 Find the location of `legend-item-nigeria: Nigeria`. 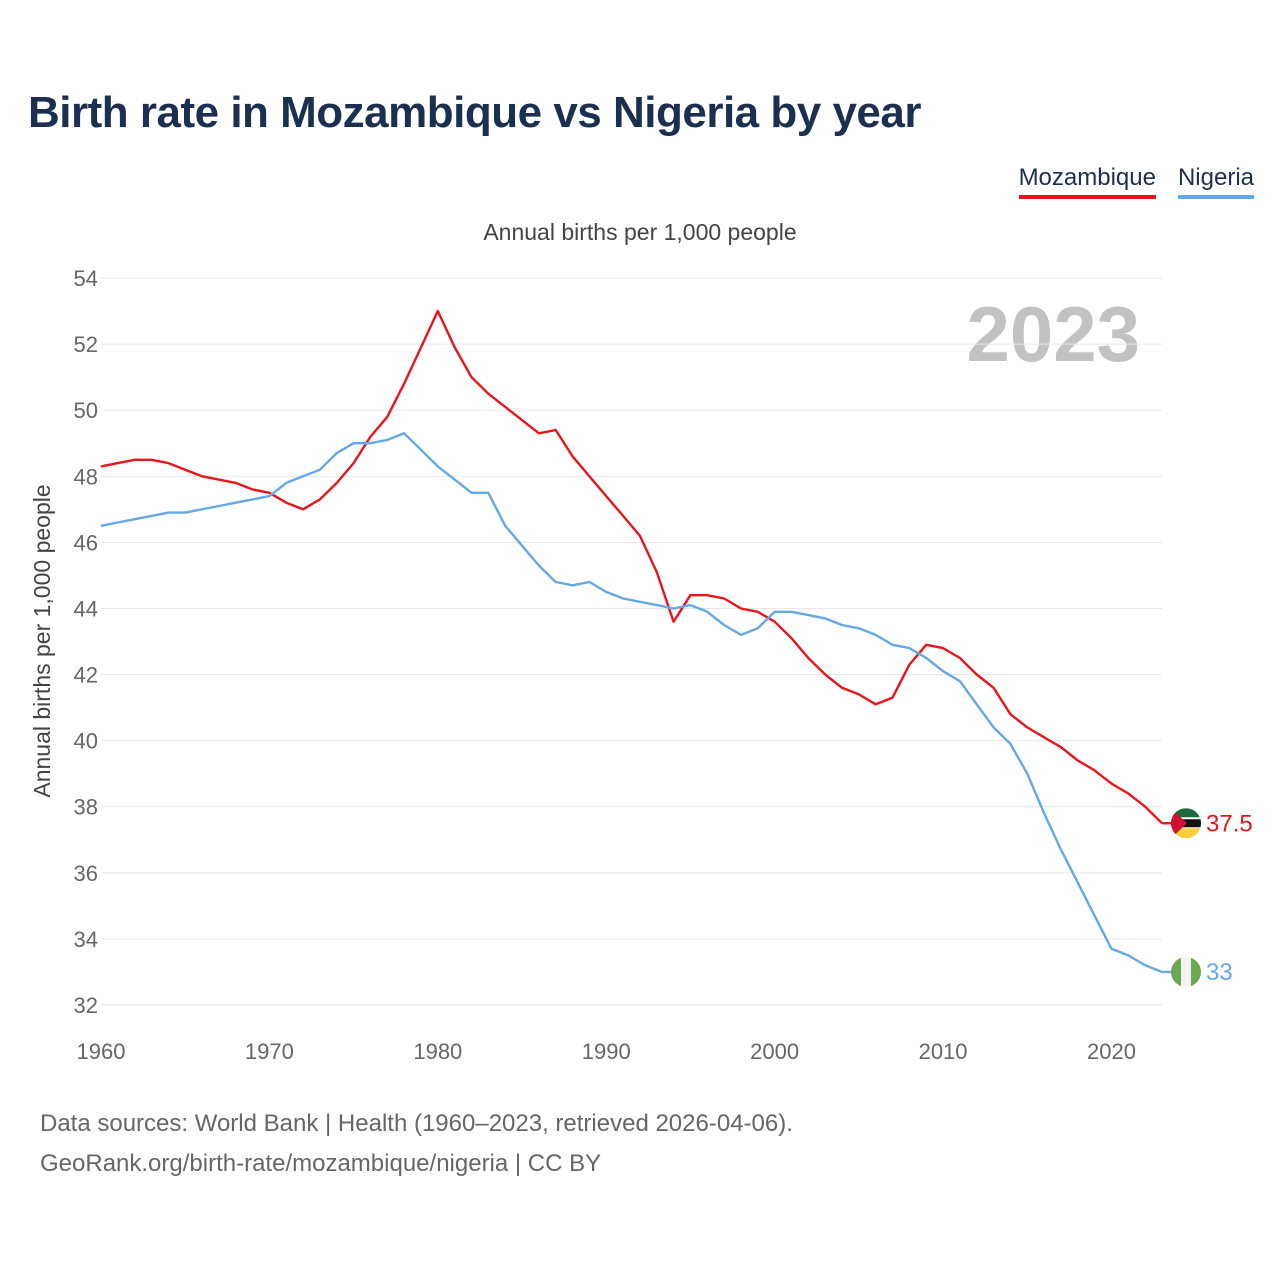

legend-item-nigeria: Nigeria is located at coordinates (1215, 181).